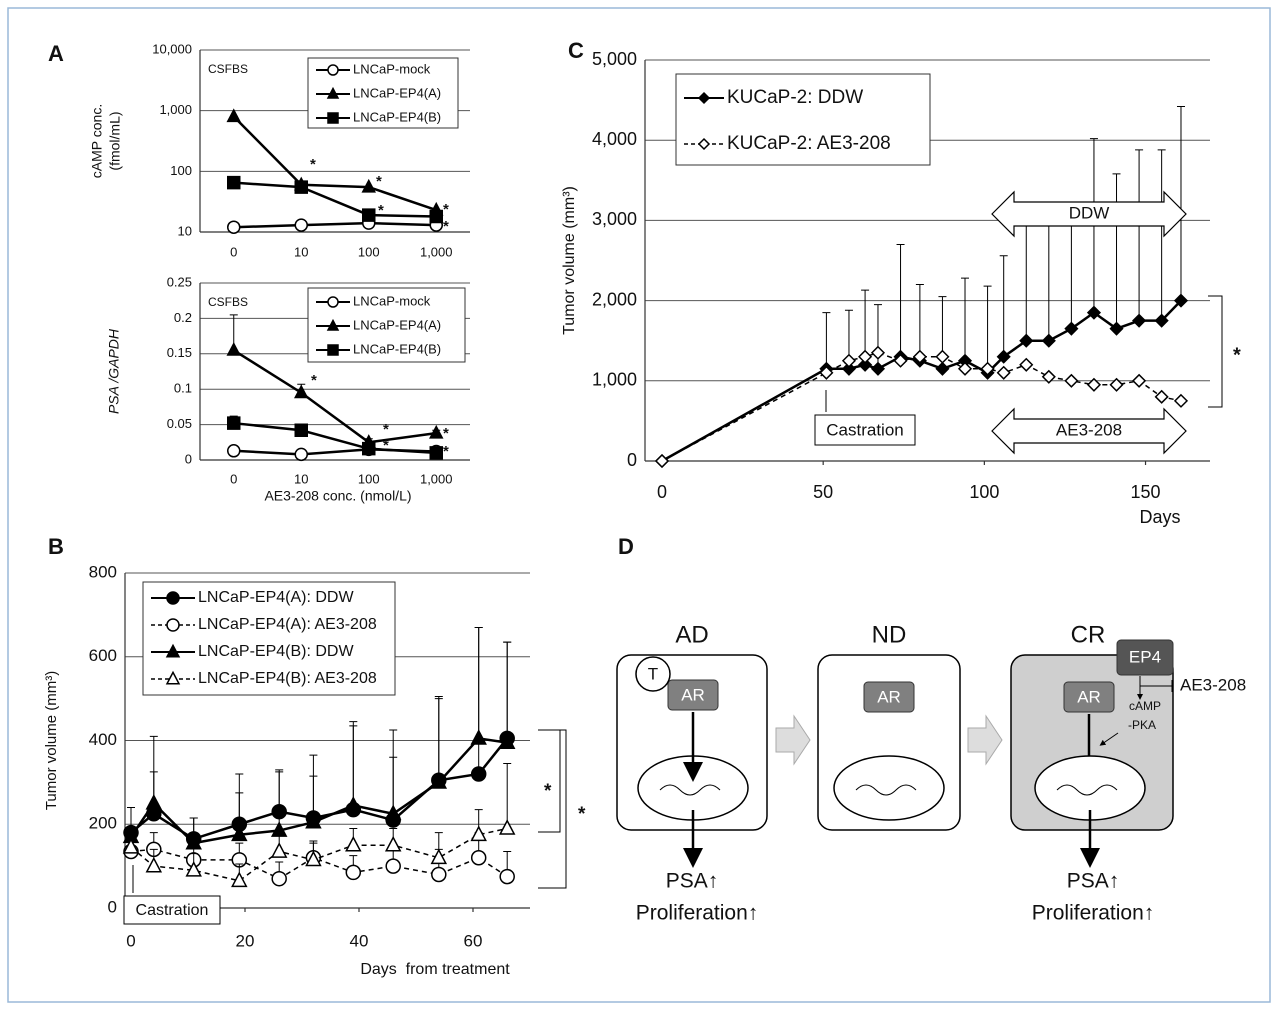 This screenshot has height=1010, width=1279. What do you see at coordinates (697, 913) in the screenshot?
I see `output-label: Proliferation↑` at bounding box center [697, 913].